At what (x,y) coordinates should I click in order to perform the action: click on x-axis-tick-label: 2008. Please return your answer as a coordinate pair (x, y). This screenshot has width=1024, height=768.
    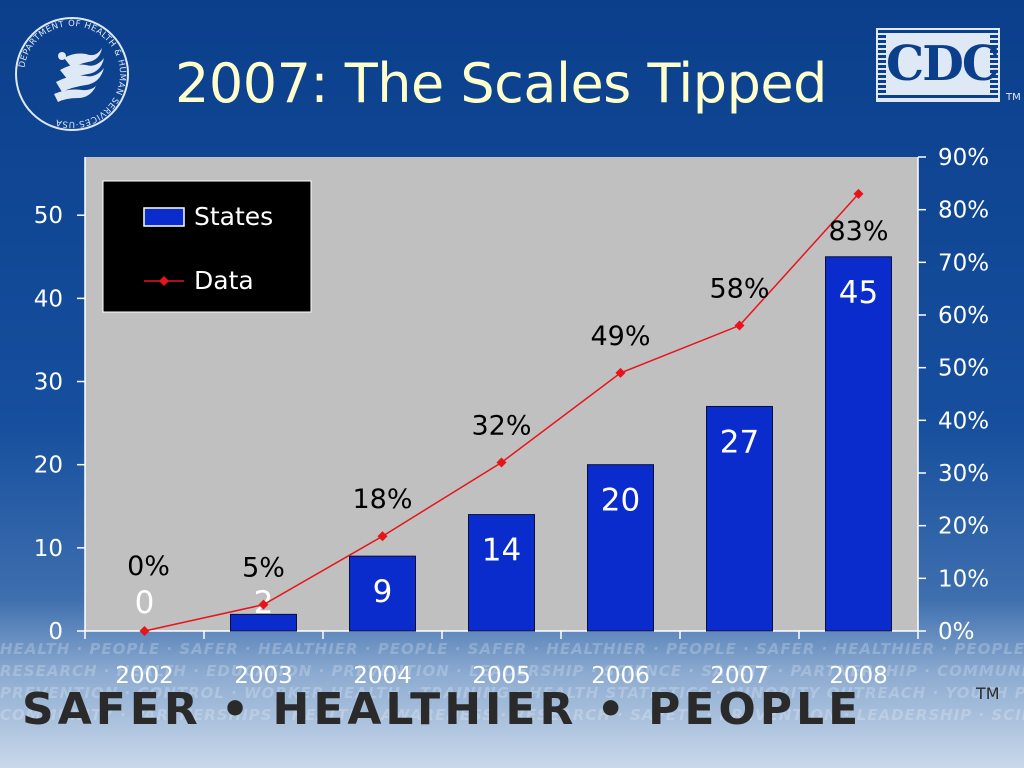
    Looking at the image, I should click on (858, 676).